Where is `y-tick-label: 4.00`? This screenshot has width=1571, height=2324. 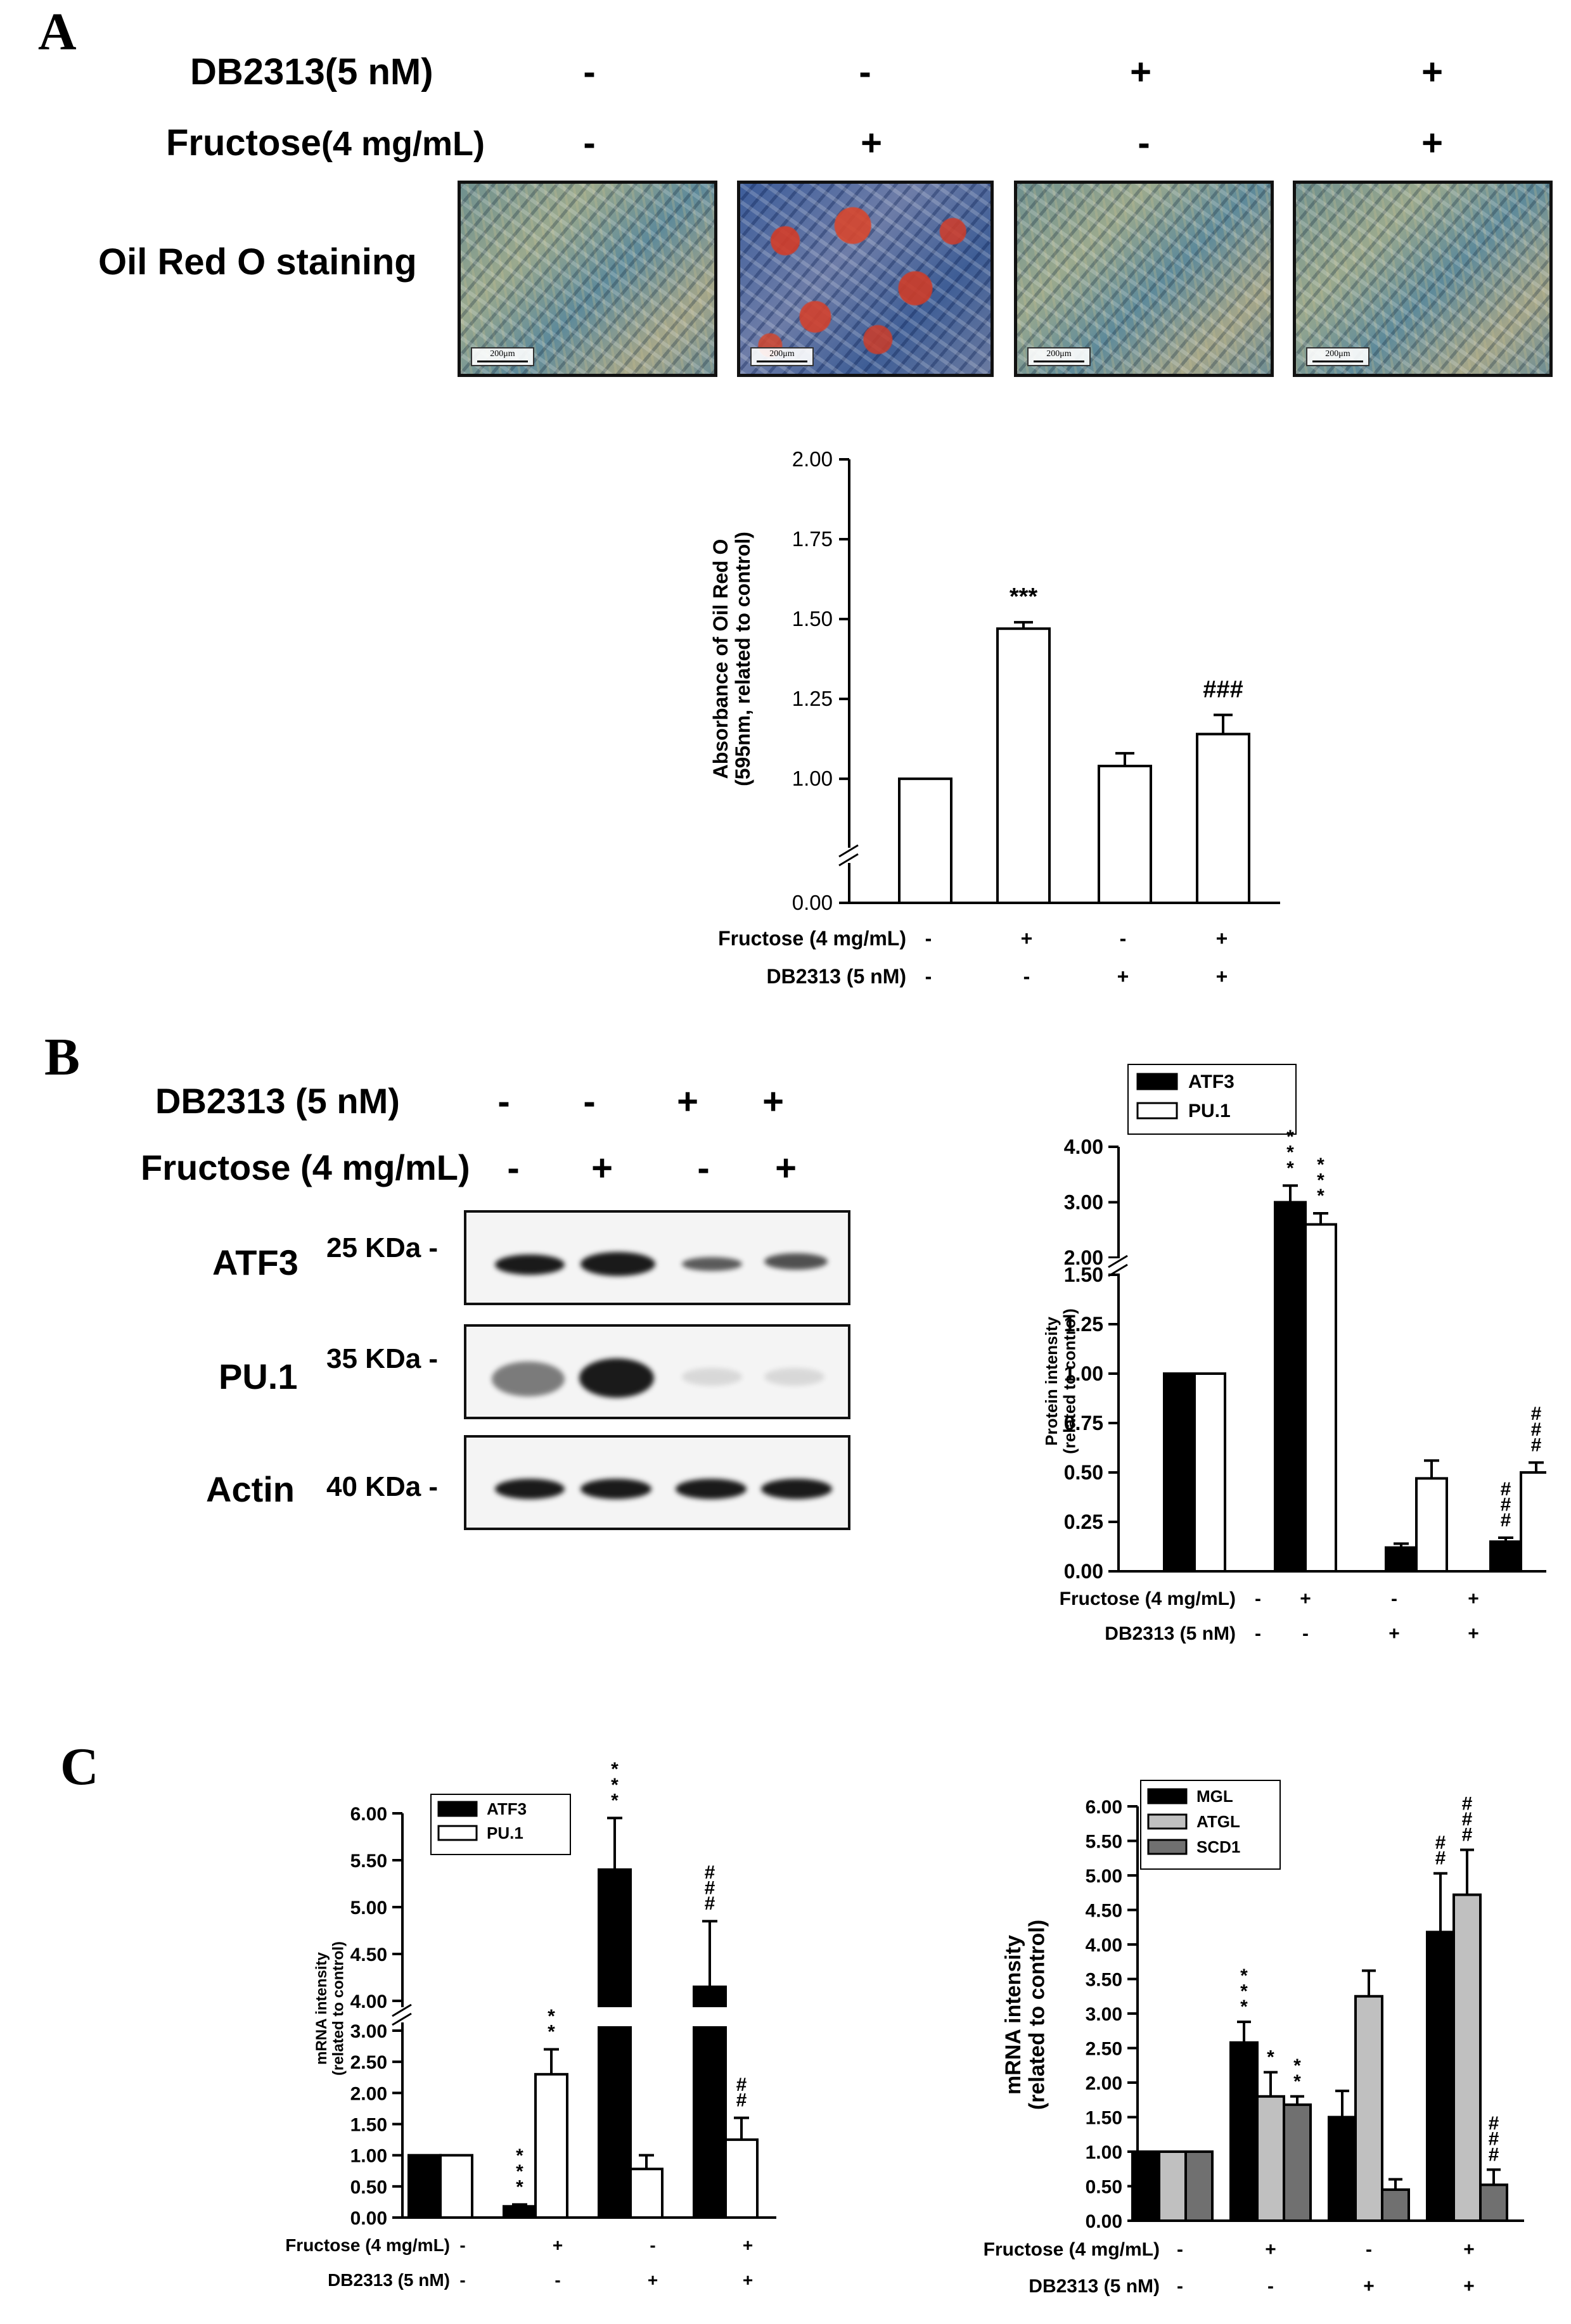 y-tick-label: 4.00 is located at coordinates (1104, 1945).